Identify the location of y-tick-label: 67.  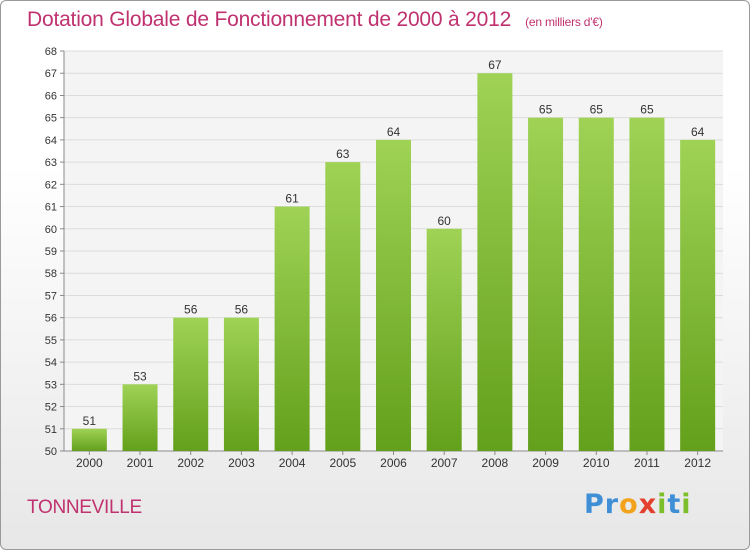
(51, 74).